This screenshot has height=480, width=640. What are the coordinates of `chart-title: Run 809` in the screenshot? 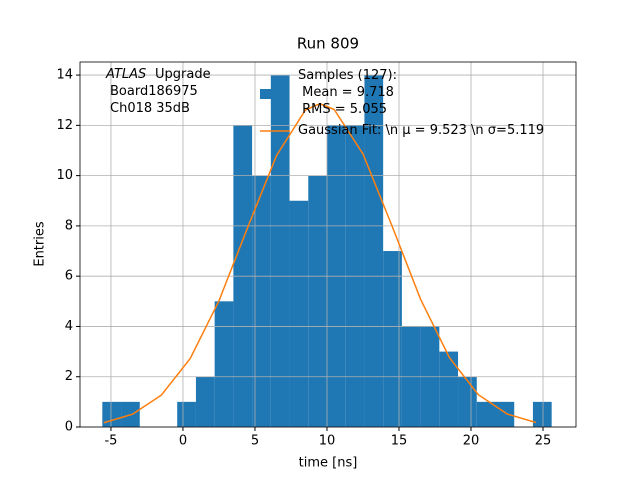 It's located at (328, 44).